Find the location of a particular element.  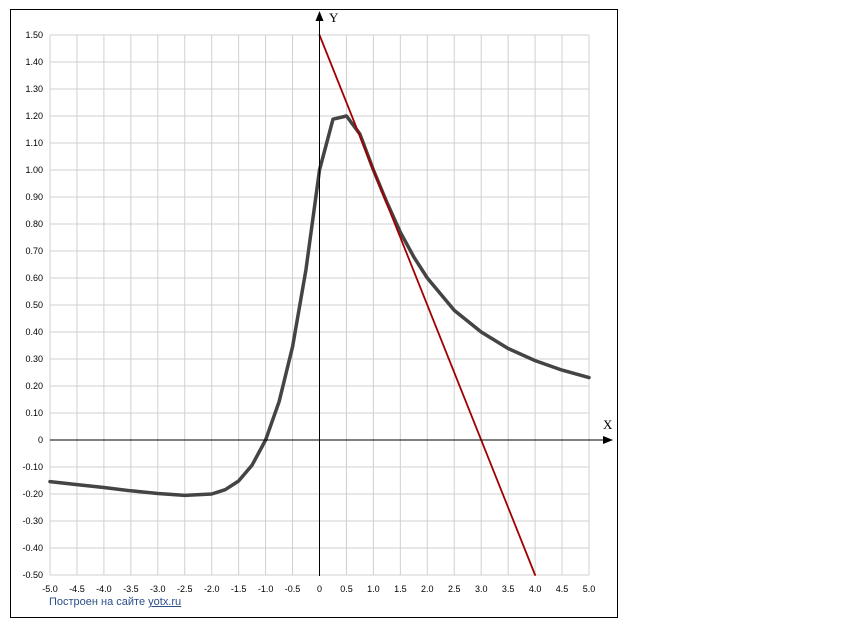

x-tick-label: 2.0 is located at coordinates (427, 589).